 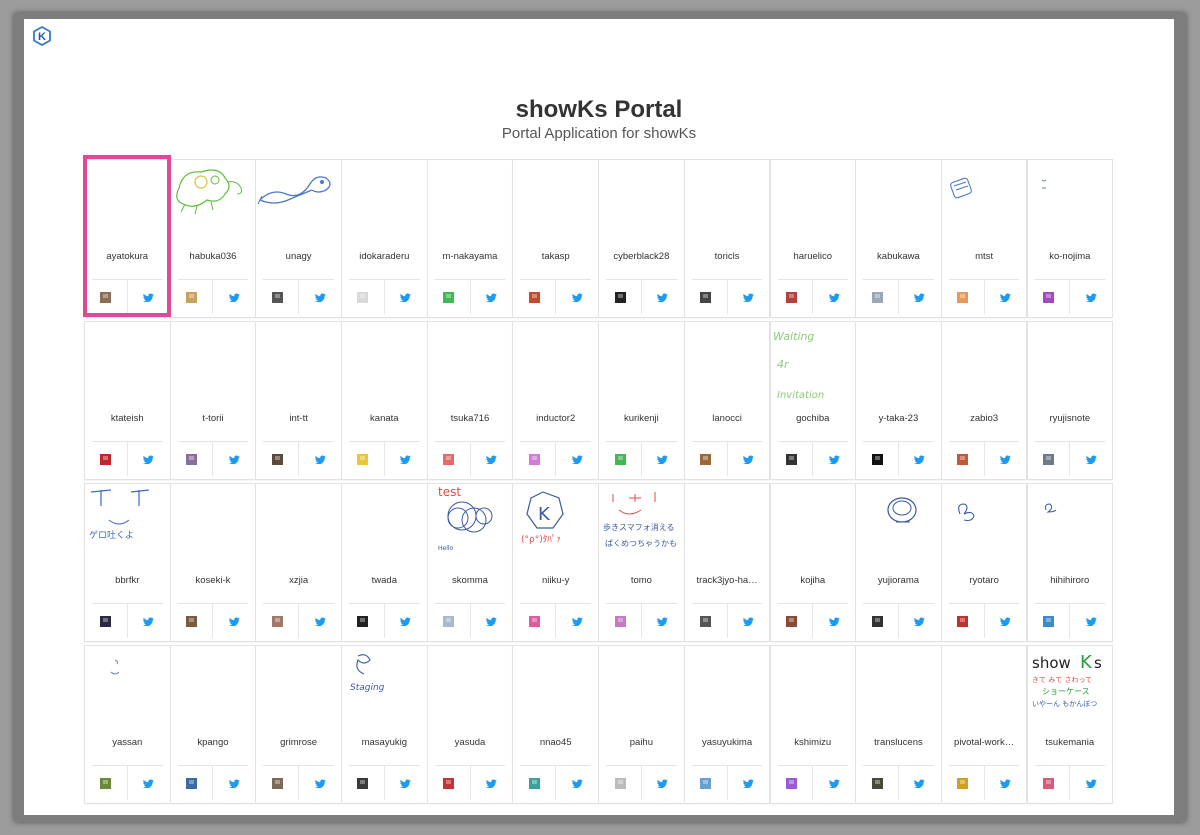 I want to click on user-card: ryotaro, so click(x=984, y=562).